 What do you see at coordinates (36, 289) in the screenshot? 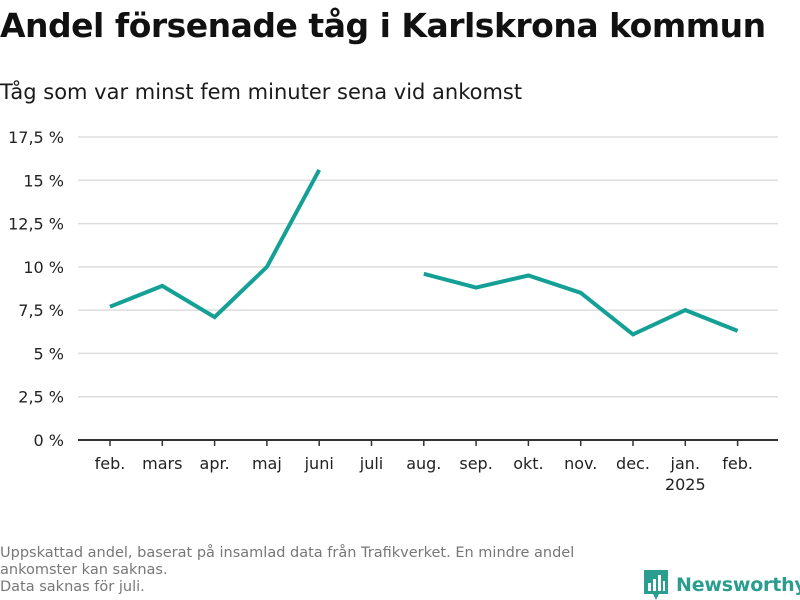
I see `y-axis-ticks: 0 % 2,5 % 5 % 7,5 % 10 % 12,5 % 15 % 17,5 %` at bounding box center [36, 289].